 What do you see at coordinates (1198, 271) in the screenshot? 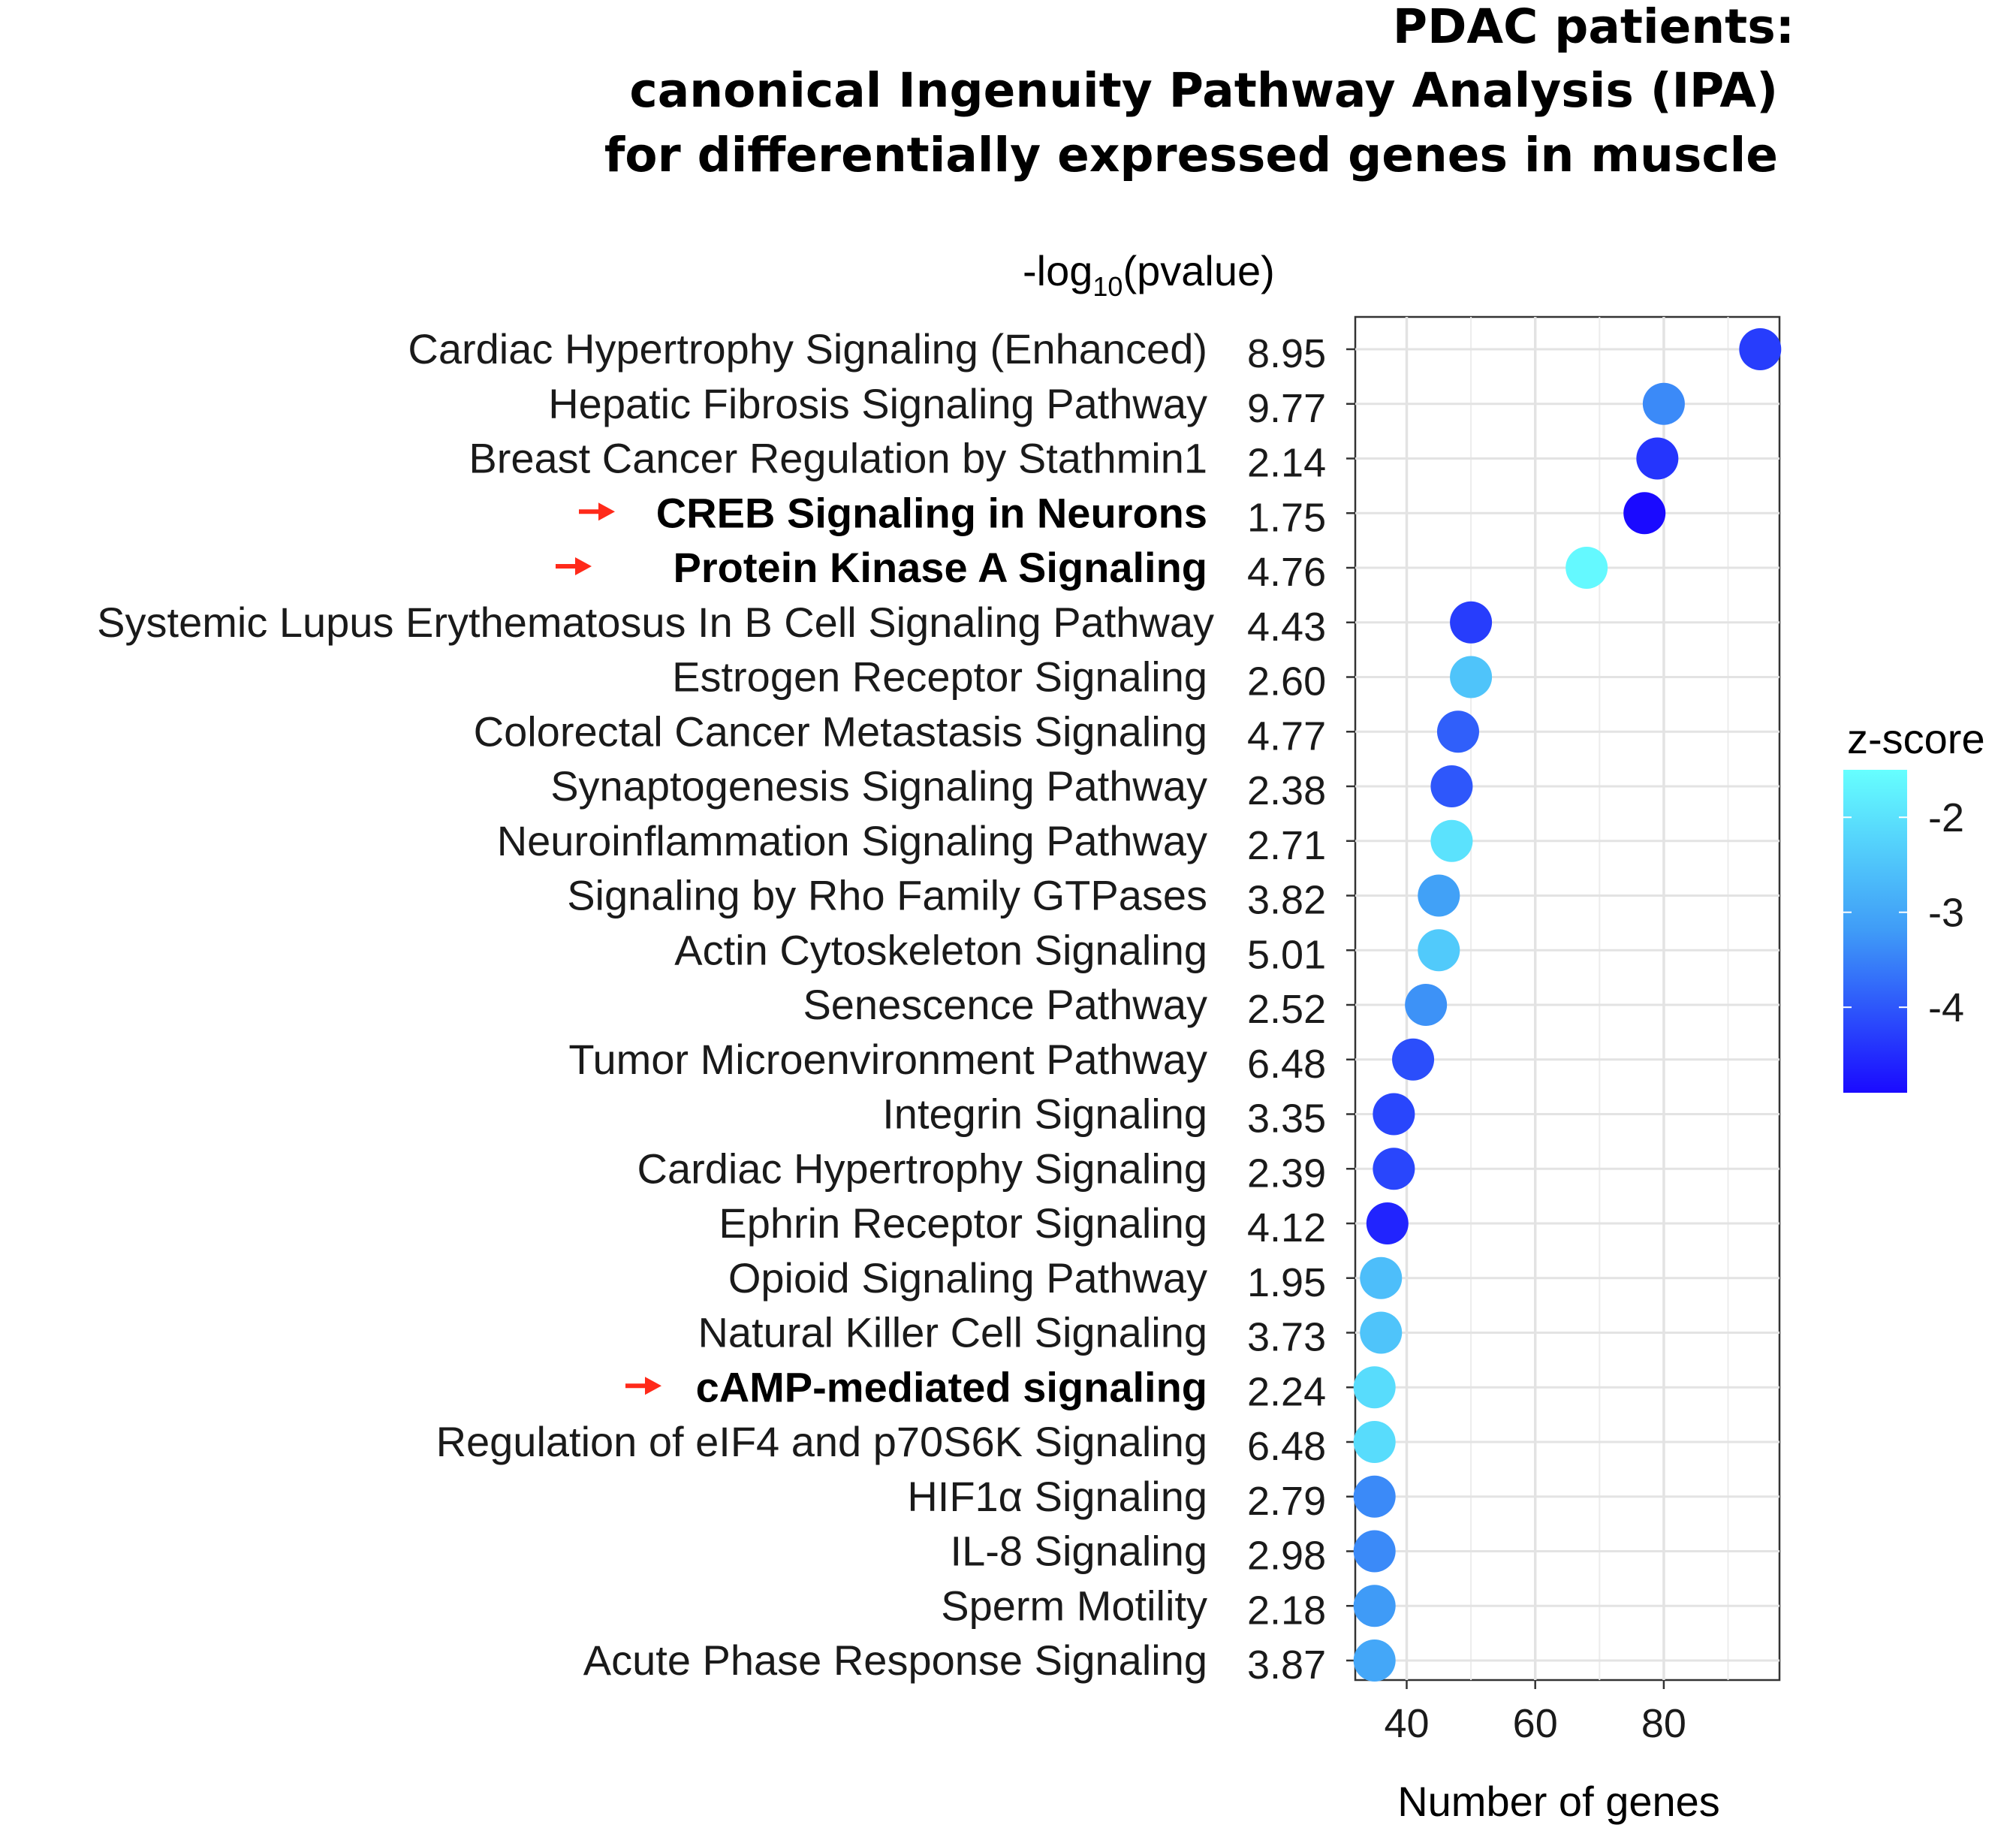
I see `pvalue-header-suffix: (pvalue)` at bounding box center [1198, 271].